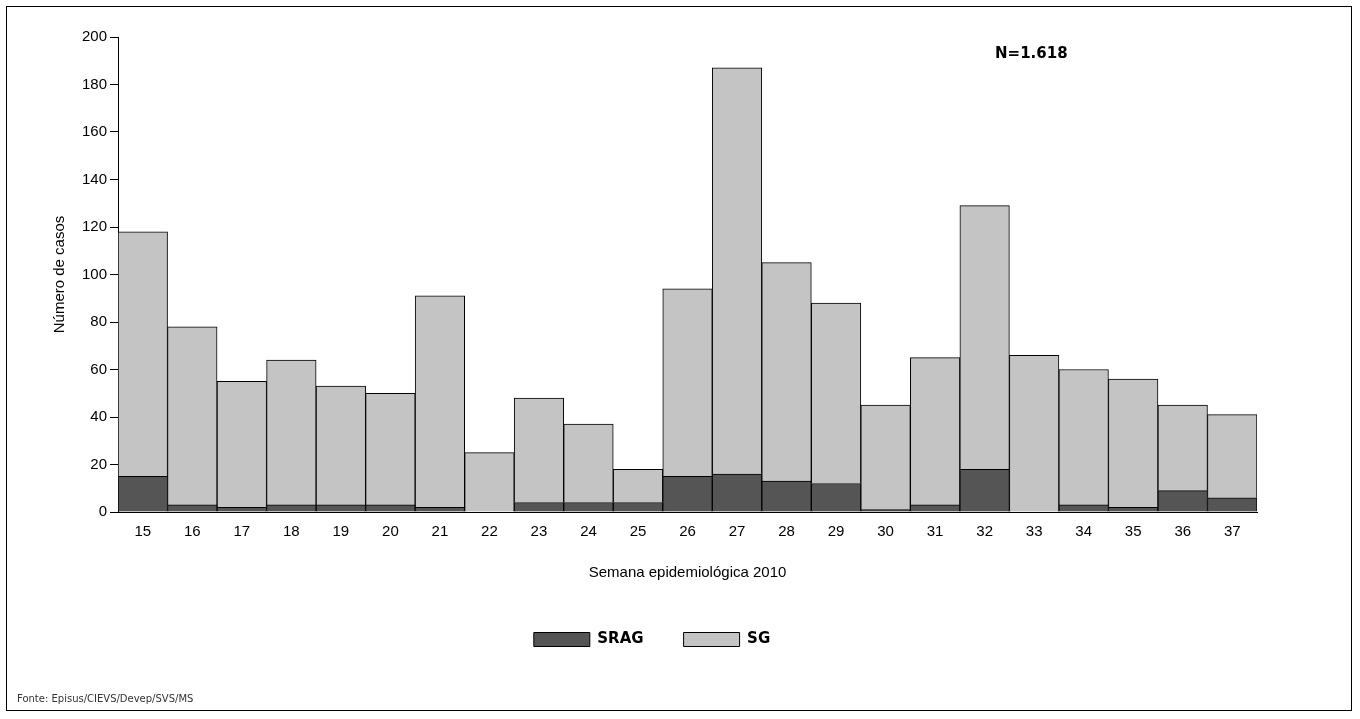 The image size is (1360, 719). Describe the element at coordinates (1034, 531) in the screenshot. I see `x-tick-label: 33` at that location.